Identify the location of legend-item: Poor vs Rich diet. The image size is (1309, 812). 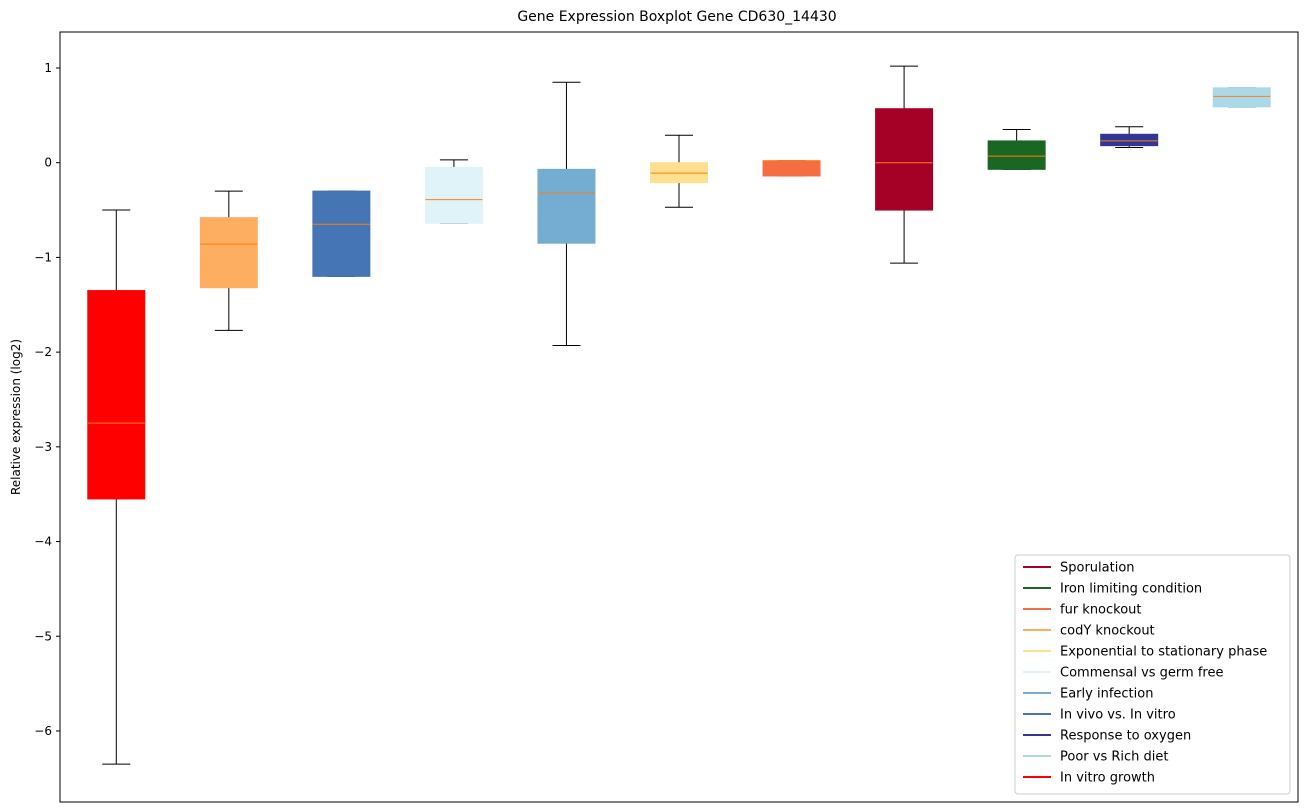
(1095, 757).